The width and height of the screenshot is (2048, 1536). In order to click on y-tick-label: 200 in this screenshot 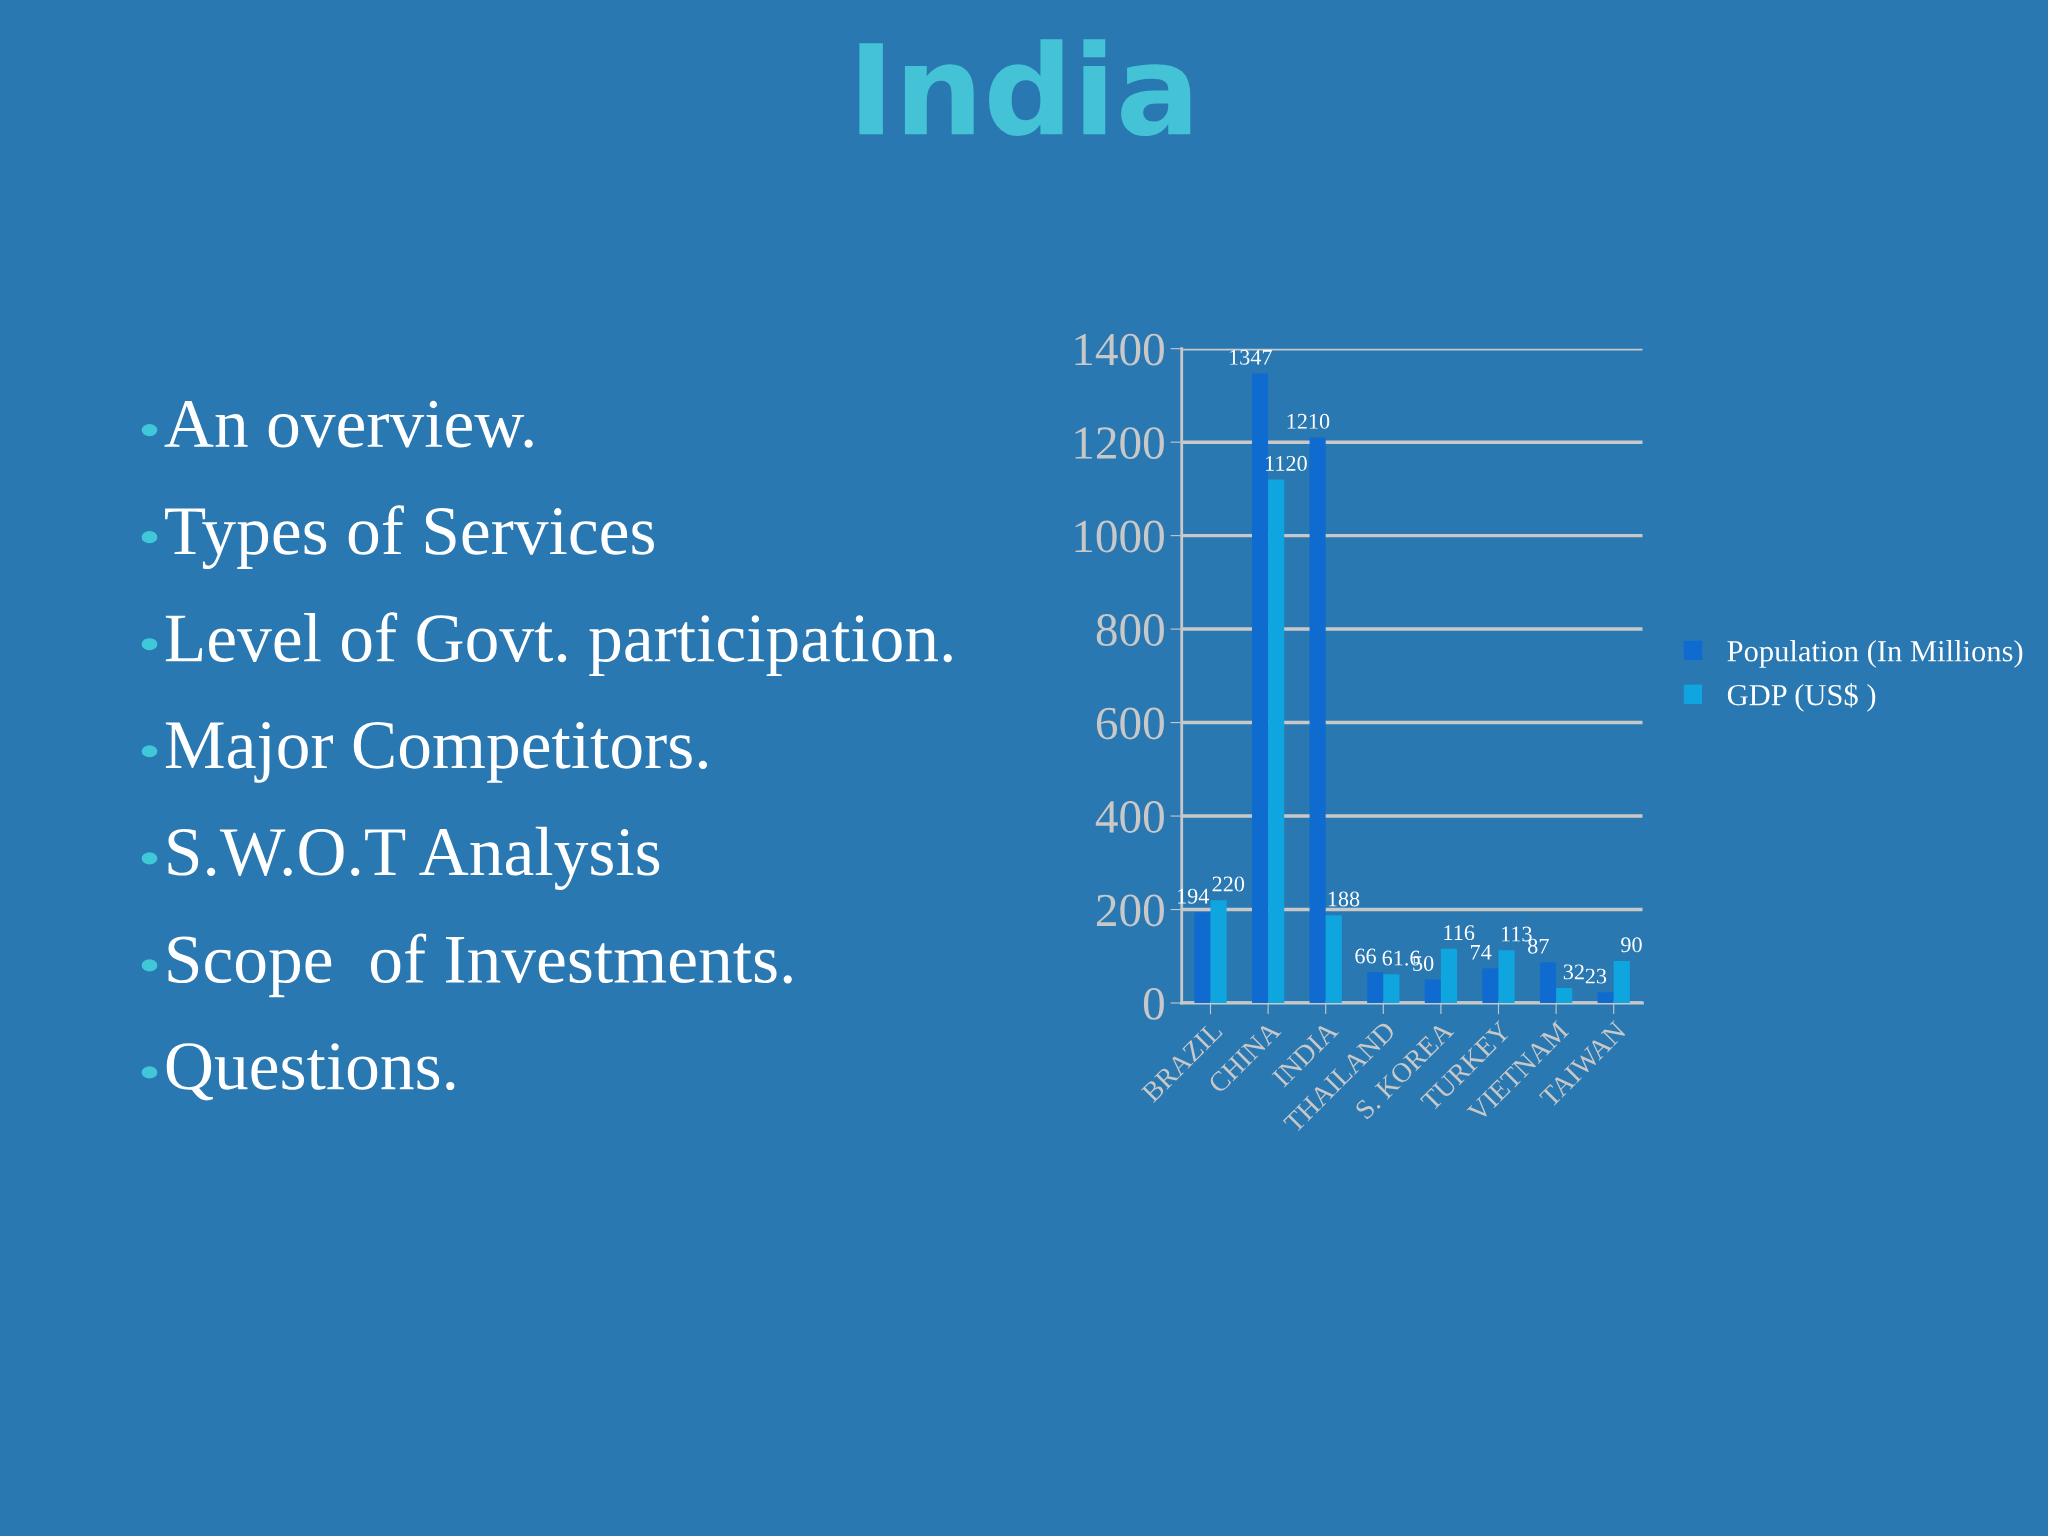, I will do `click(1130, 910)`.